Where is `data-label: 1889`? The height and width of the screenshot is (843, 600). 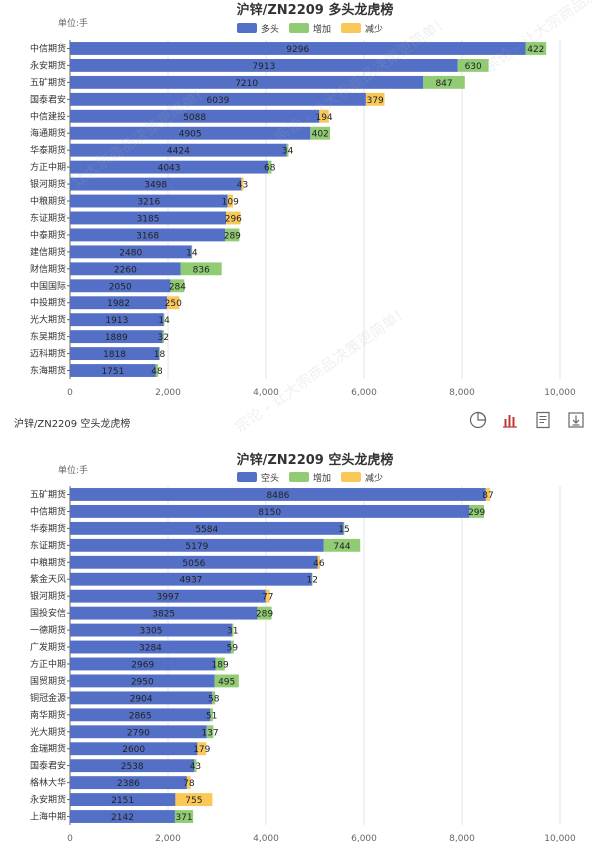
data-label: 1889 is located at coordinates (116, 338).